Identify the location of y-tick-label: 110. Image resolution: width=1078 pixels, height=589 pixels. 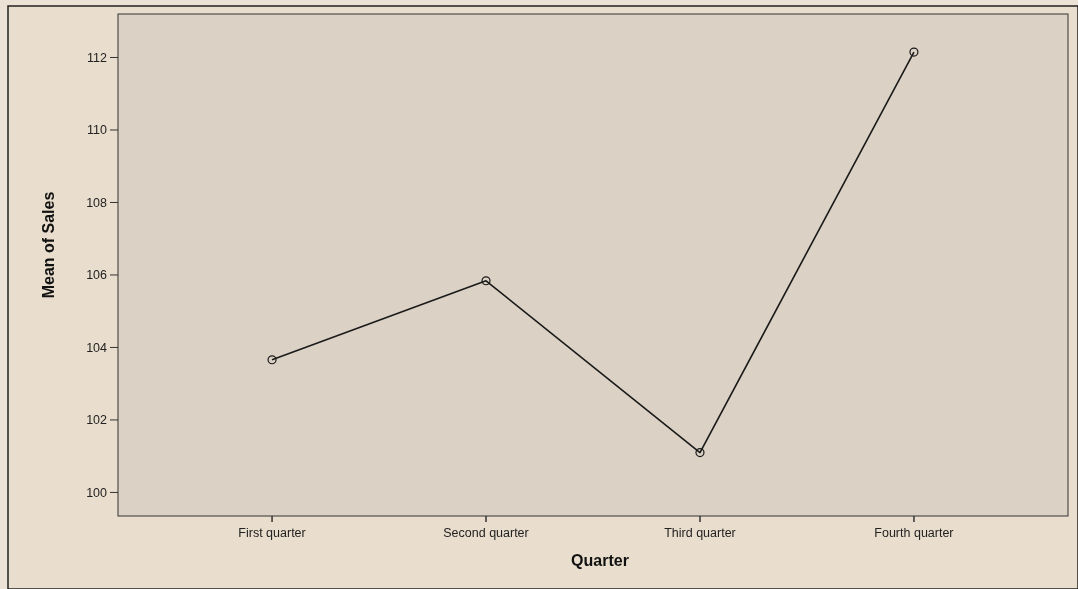
(97, 130).